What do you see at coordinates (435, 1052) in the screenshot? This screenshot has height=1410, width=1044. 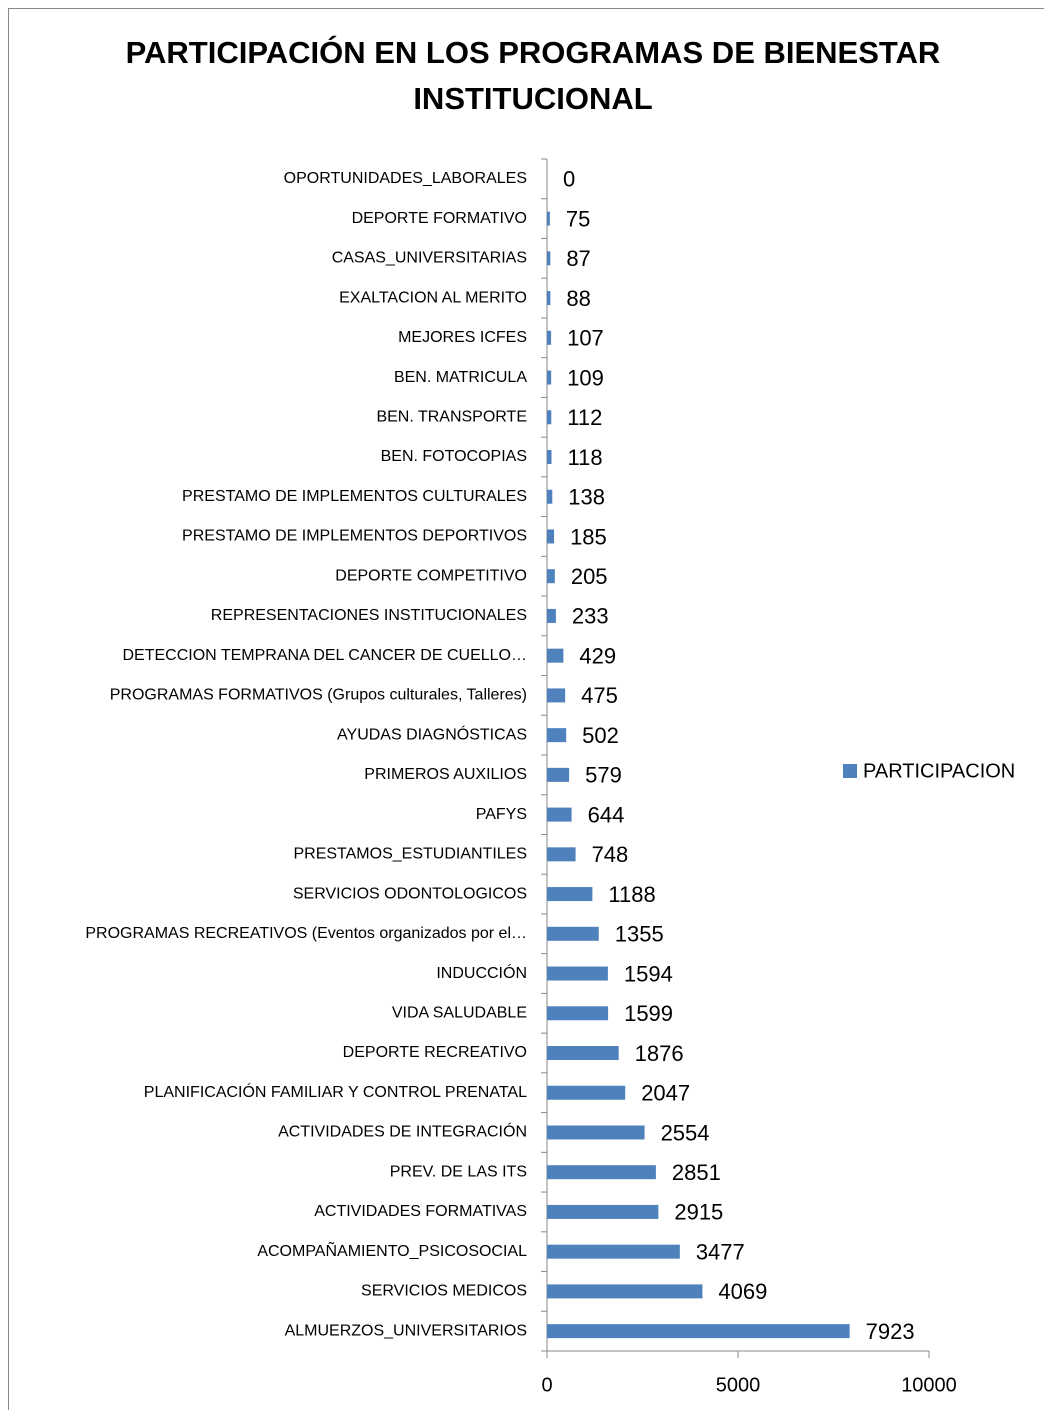 I see `category-label: DEPORTE RECREATIVO` at bounding box center [435, 1052].